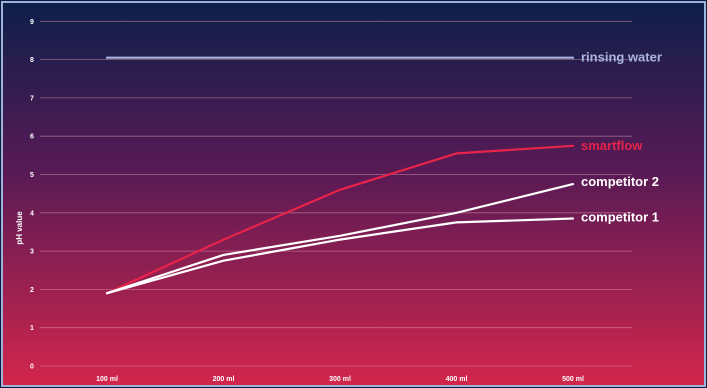  What do you see at coordinates (32, 252) in the screenshot?
I see `y-tick-label-3: 3` at bounding box center [32, 252].